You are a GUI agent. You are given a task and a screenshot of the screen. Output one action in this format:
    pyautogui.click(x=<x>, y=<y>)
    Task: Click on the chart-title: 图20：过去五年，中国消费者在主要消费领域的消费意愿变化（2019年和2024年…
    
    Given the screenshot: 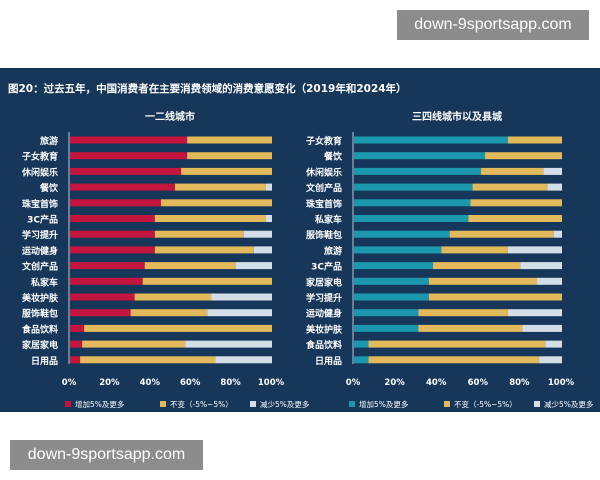 What is the action you would take?
    pyautogui.click(x=207, y=88)
    